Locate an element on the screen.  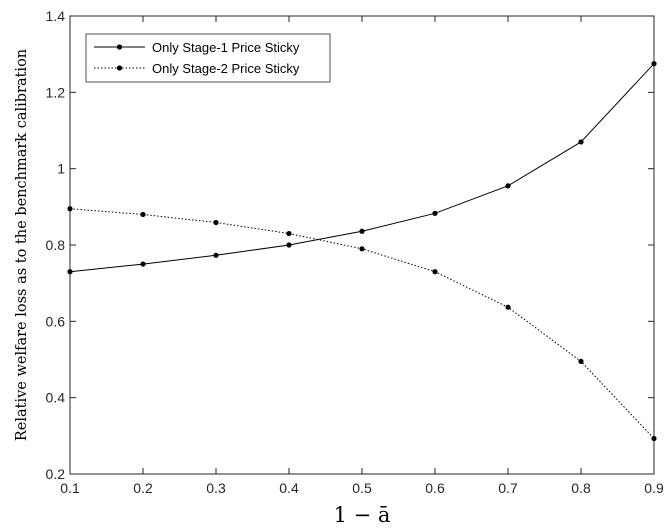
x-tick-label: 0.7 is located at coordinates (508, 488).